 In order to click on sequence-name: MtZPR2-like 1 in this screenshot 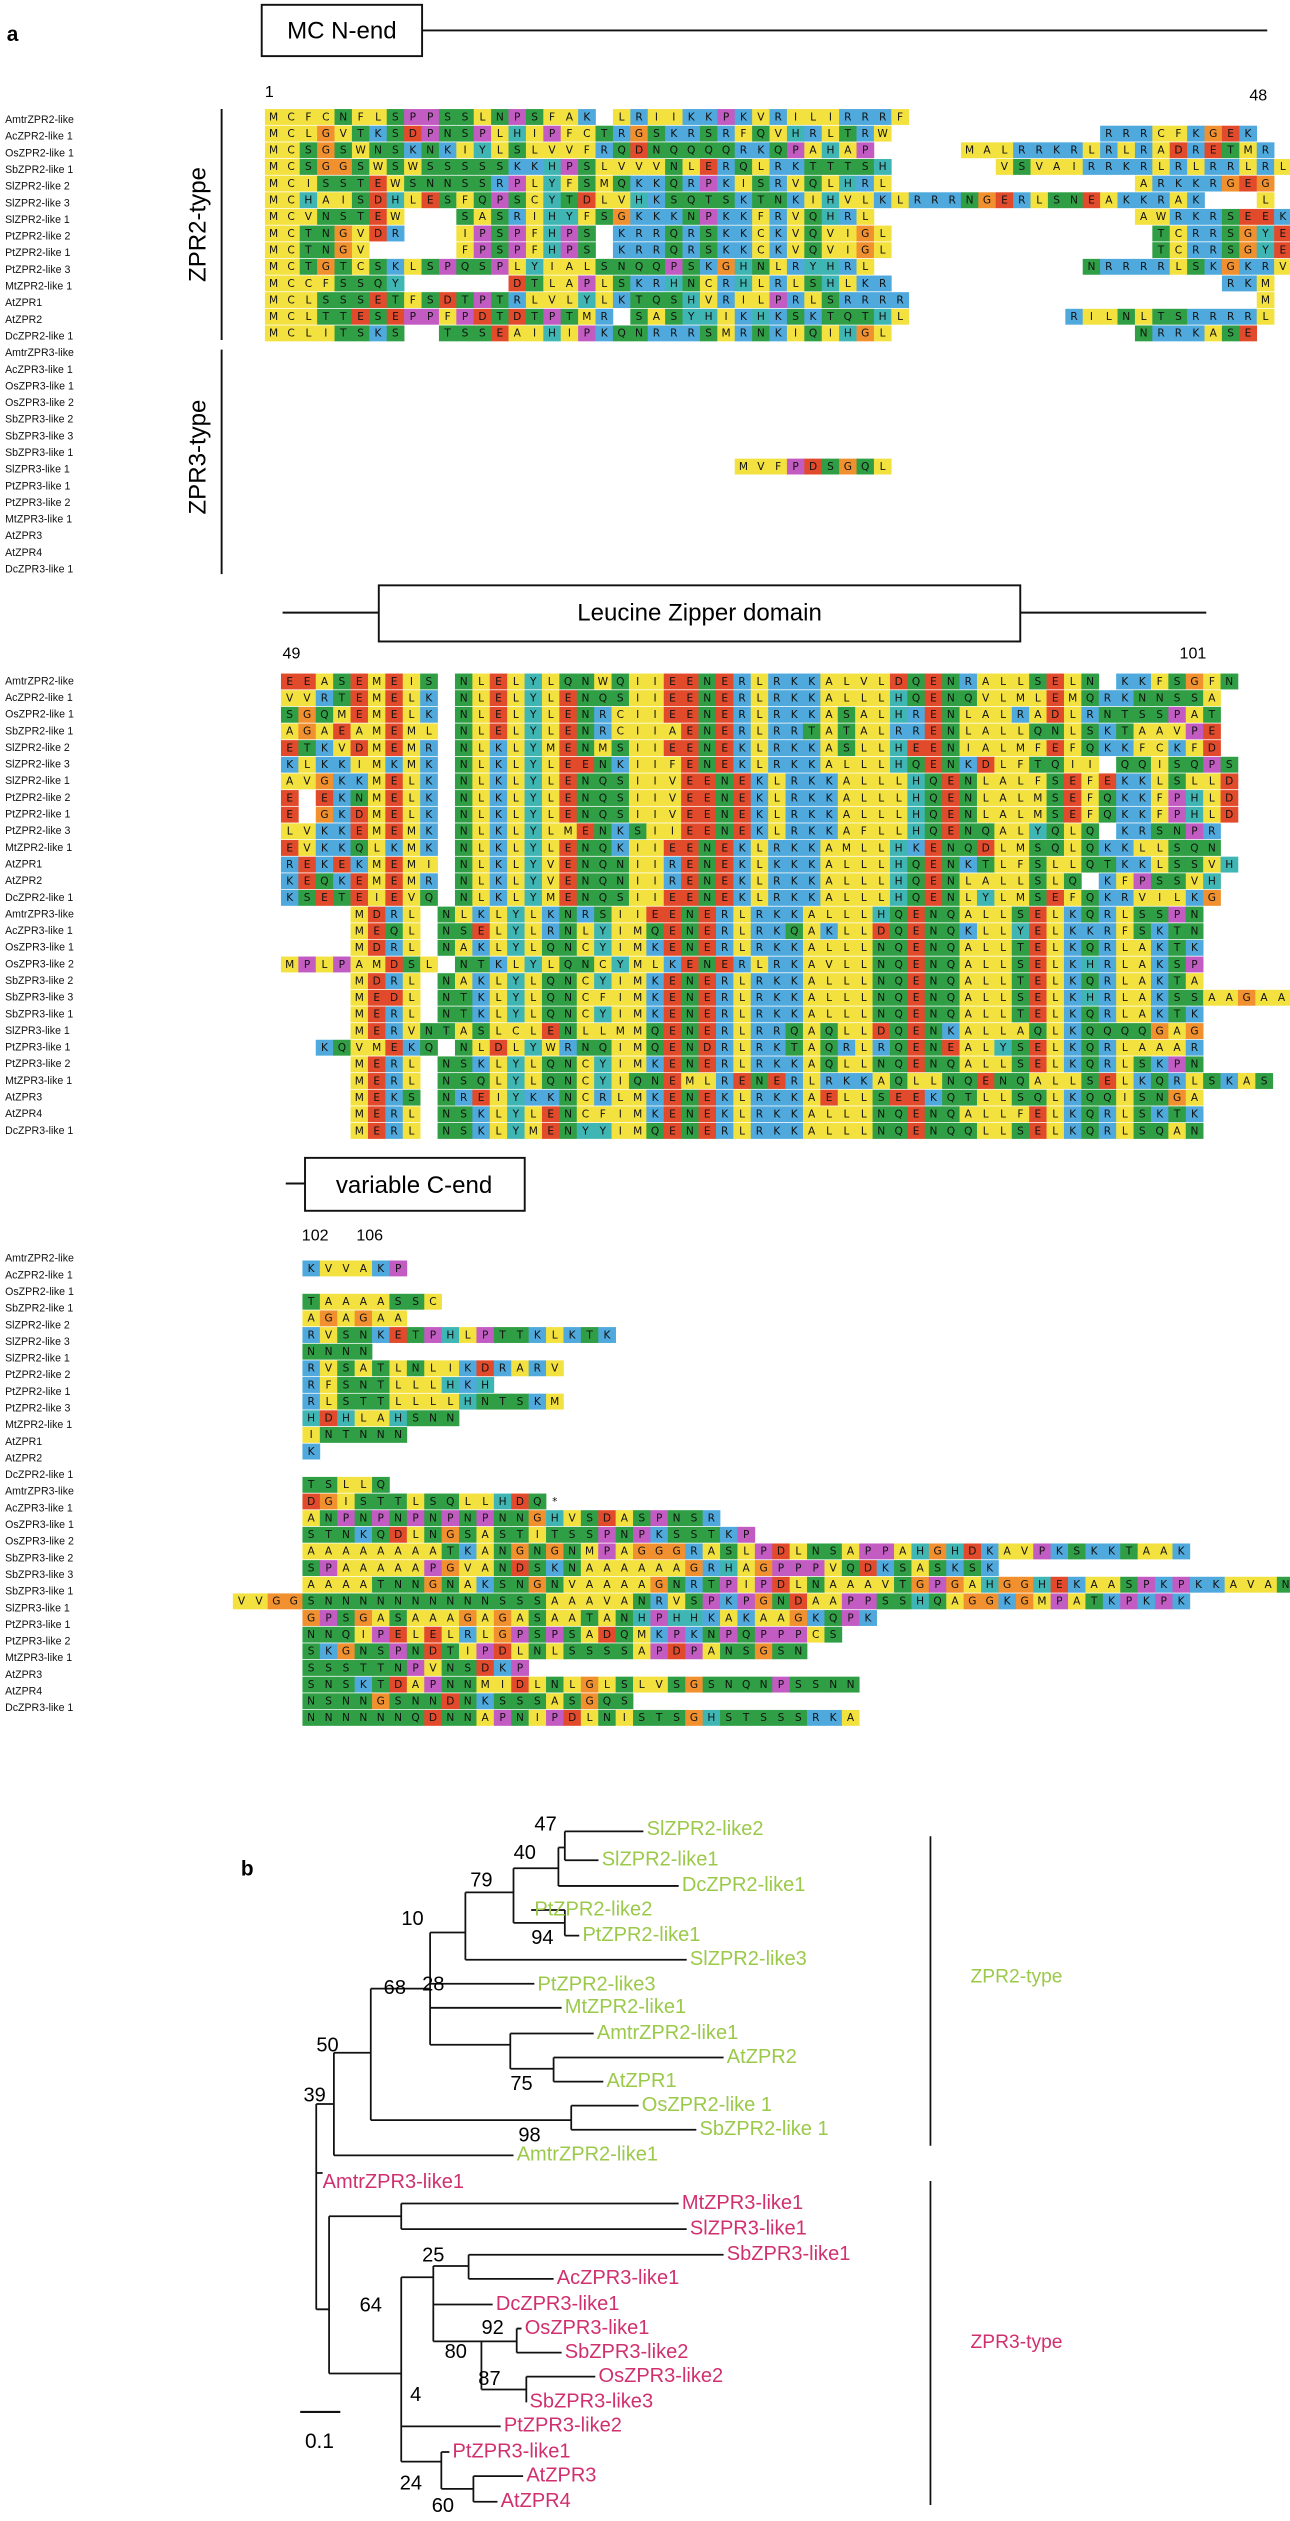, I will do `click(38, 287)`.